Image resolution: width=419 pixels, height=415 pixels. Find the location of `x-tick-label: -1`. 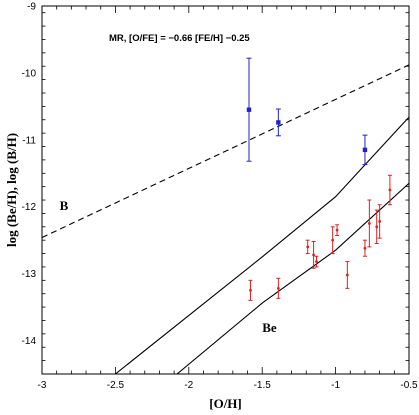

x-tick-label: -1 is located at coordinates (335, 385).